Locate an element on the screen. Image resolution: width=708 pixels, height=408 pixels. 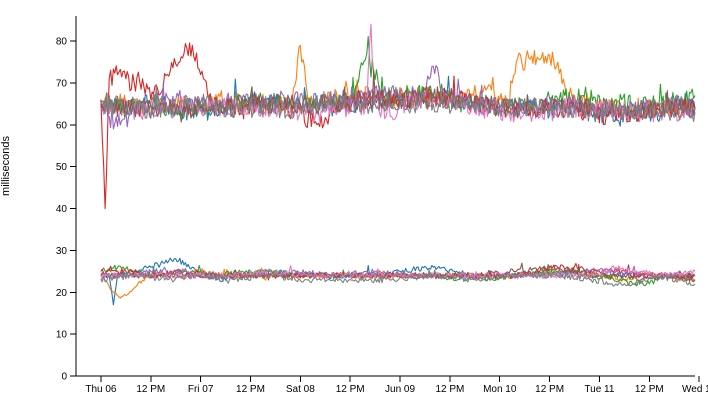
x-tick-label: Wed 12 is located at coordinates (695, 389).